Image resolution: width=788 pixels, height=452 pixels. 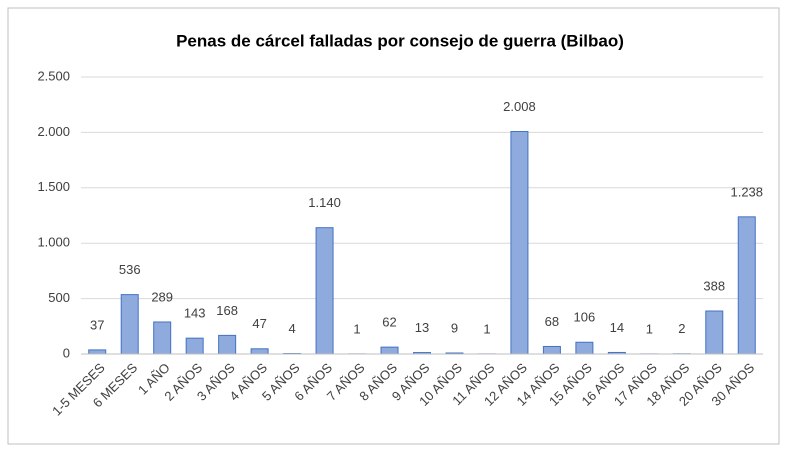 What do you see at coordinates (259, 323) in the screenshot?
I see `data-label: 47` at bounding box center [259, 323].